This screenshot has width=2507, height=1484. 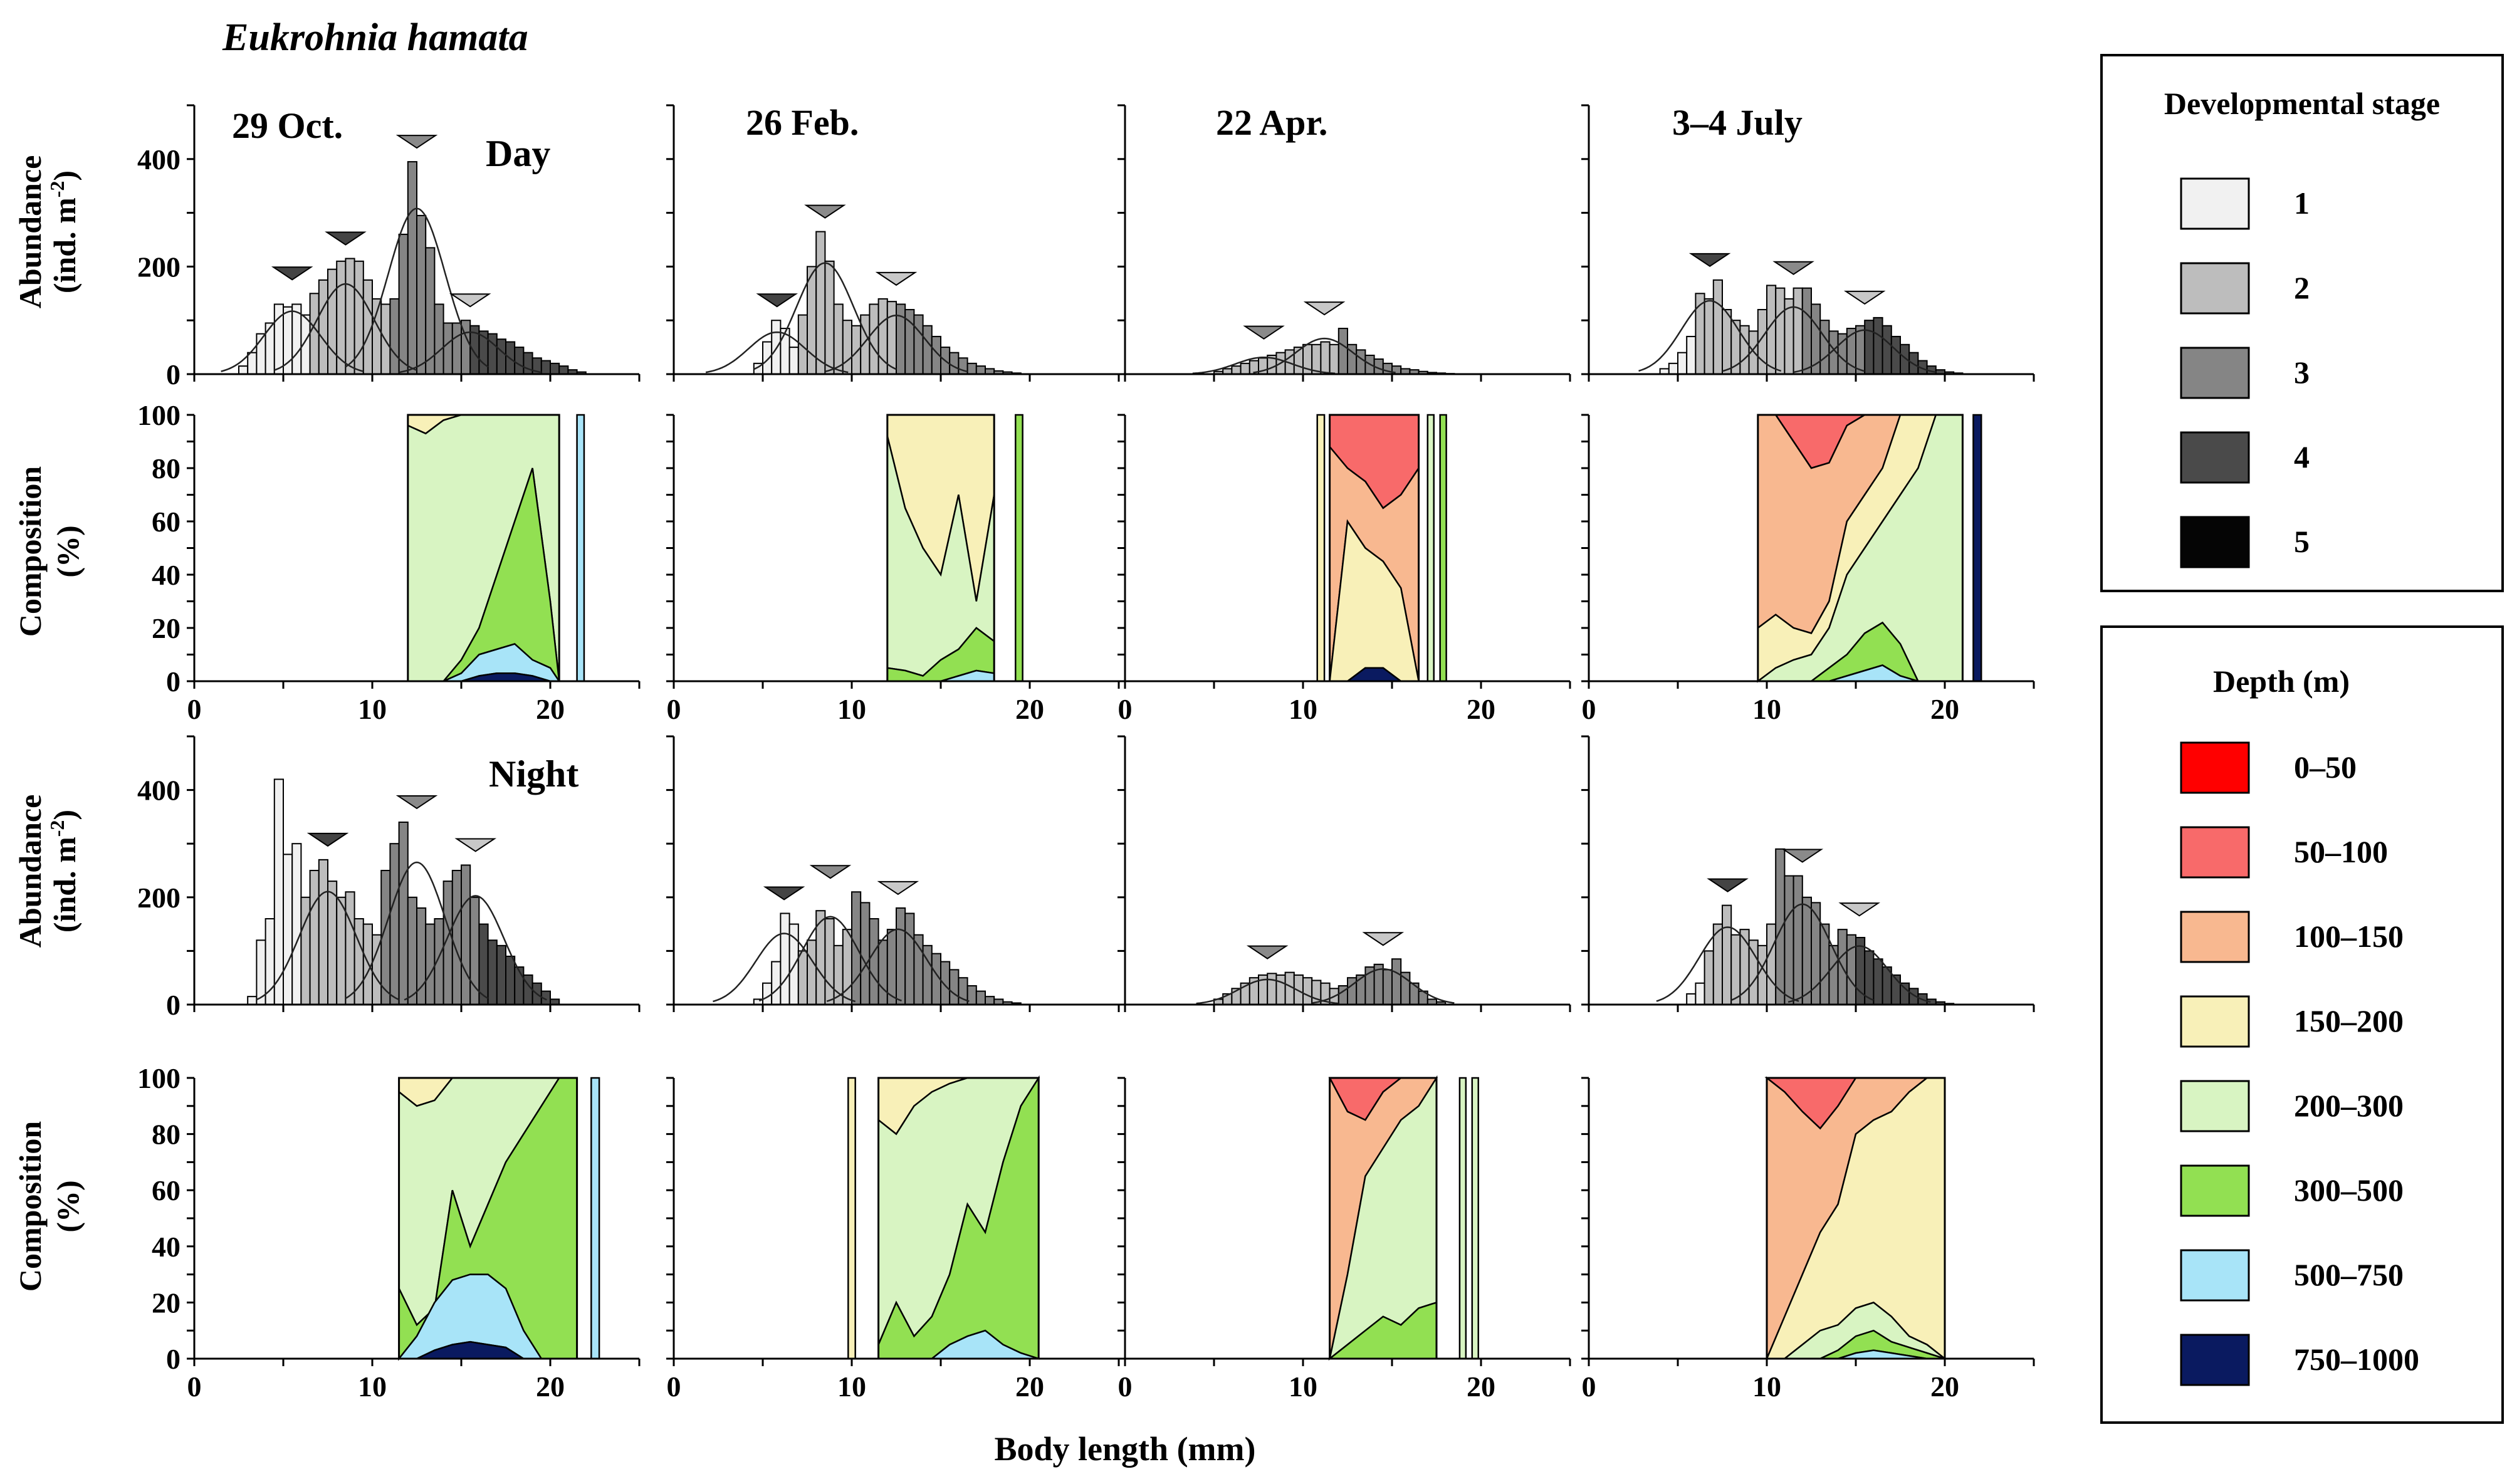 I want to click on x-tick-label: 20, so click(x=1481, y=709).